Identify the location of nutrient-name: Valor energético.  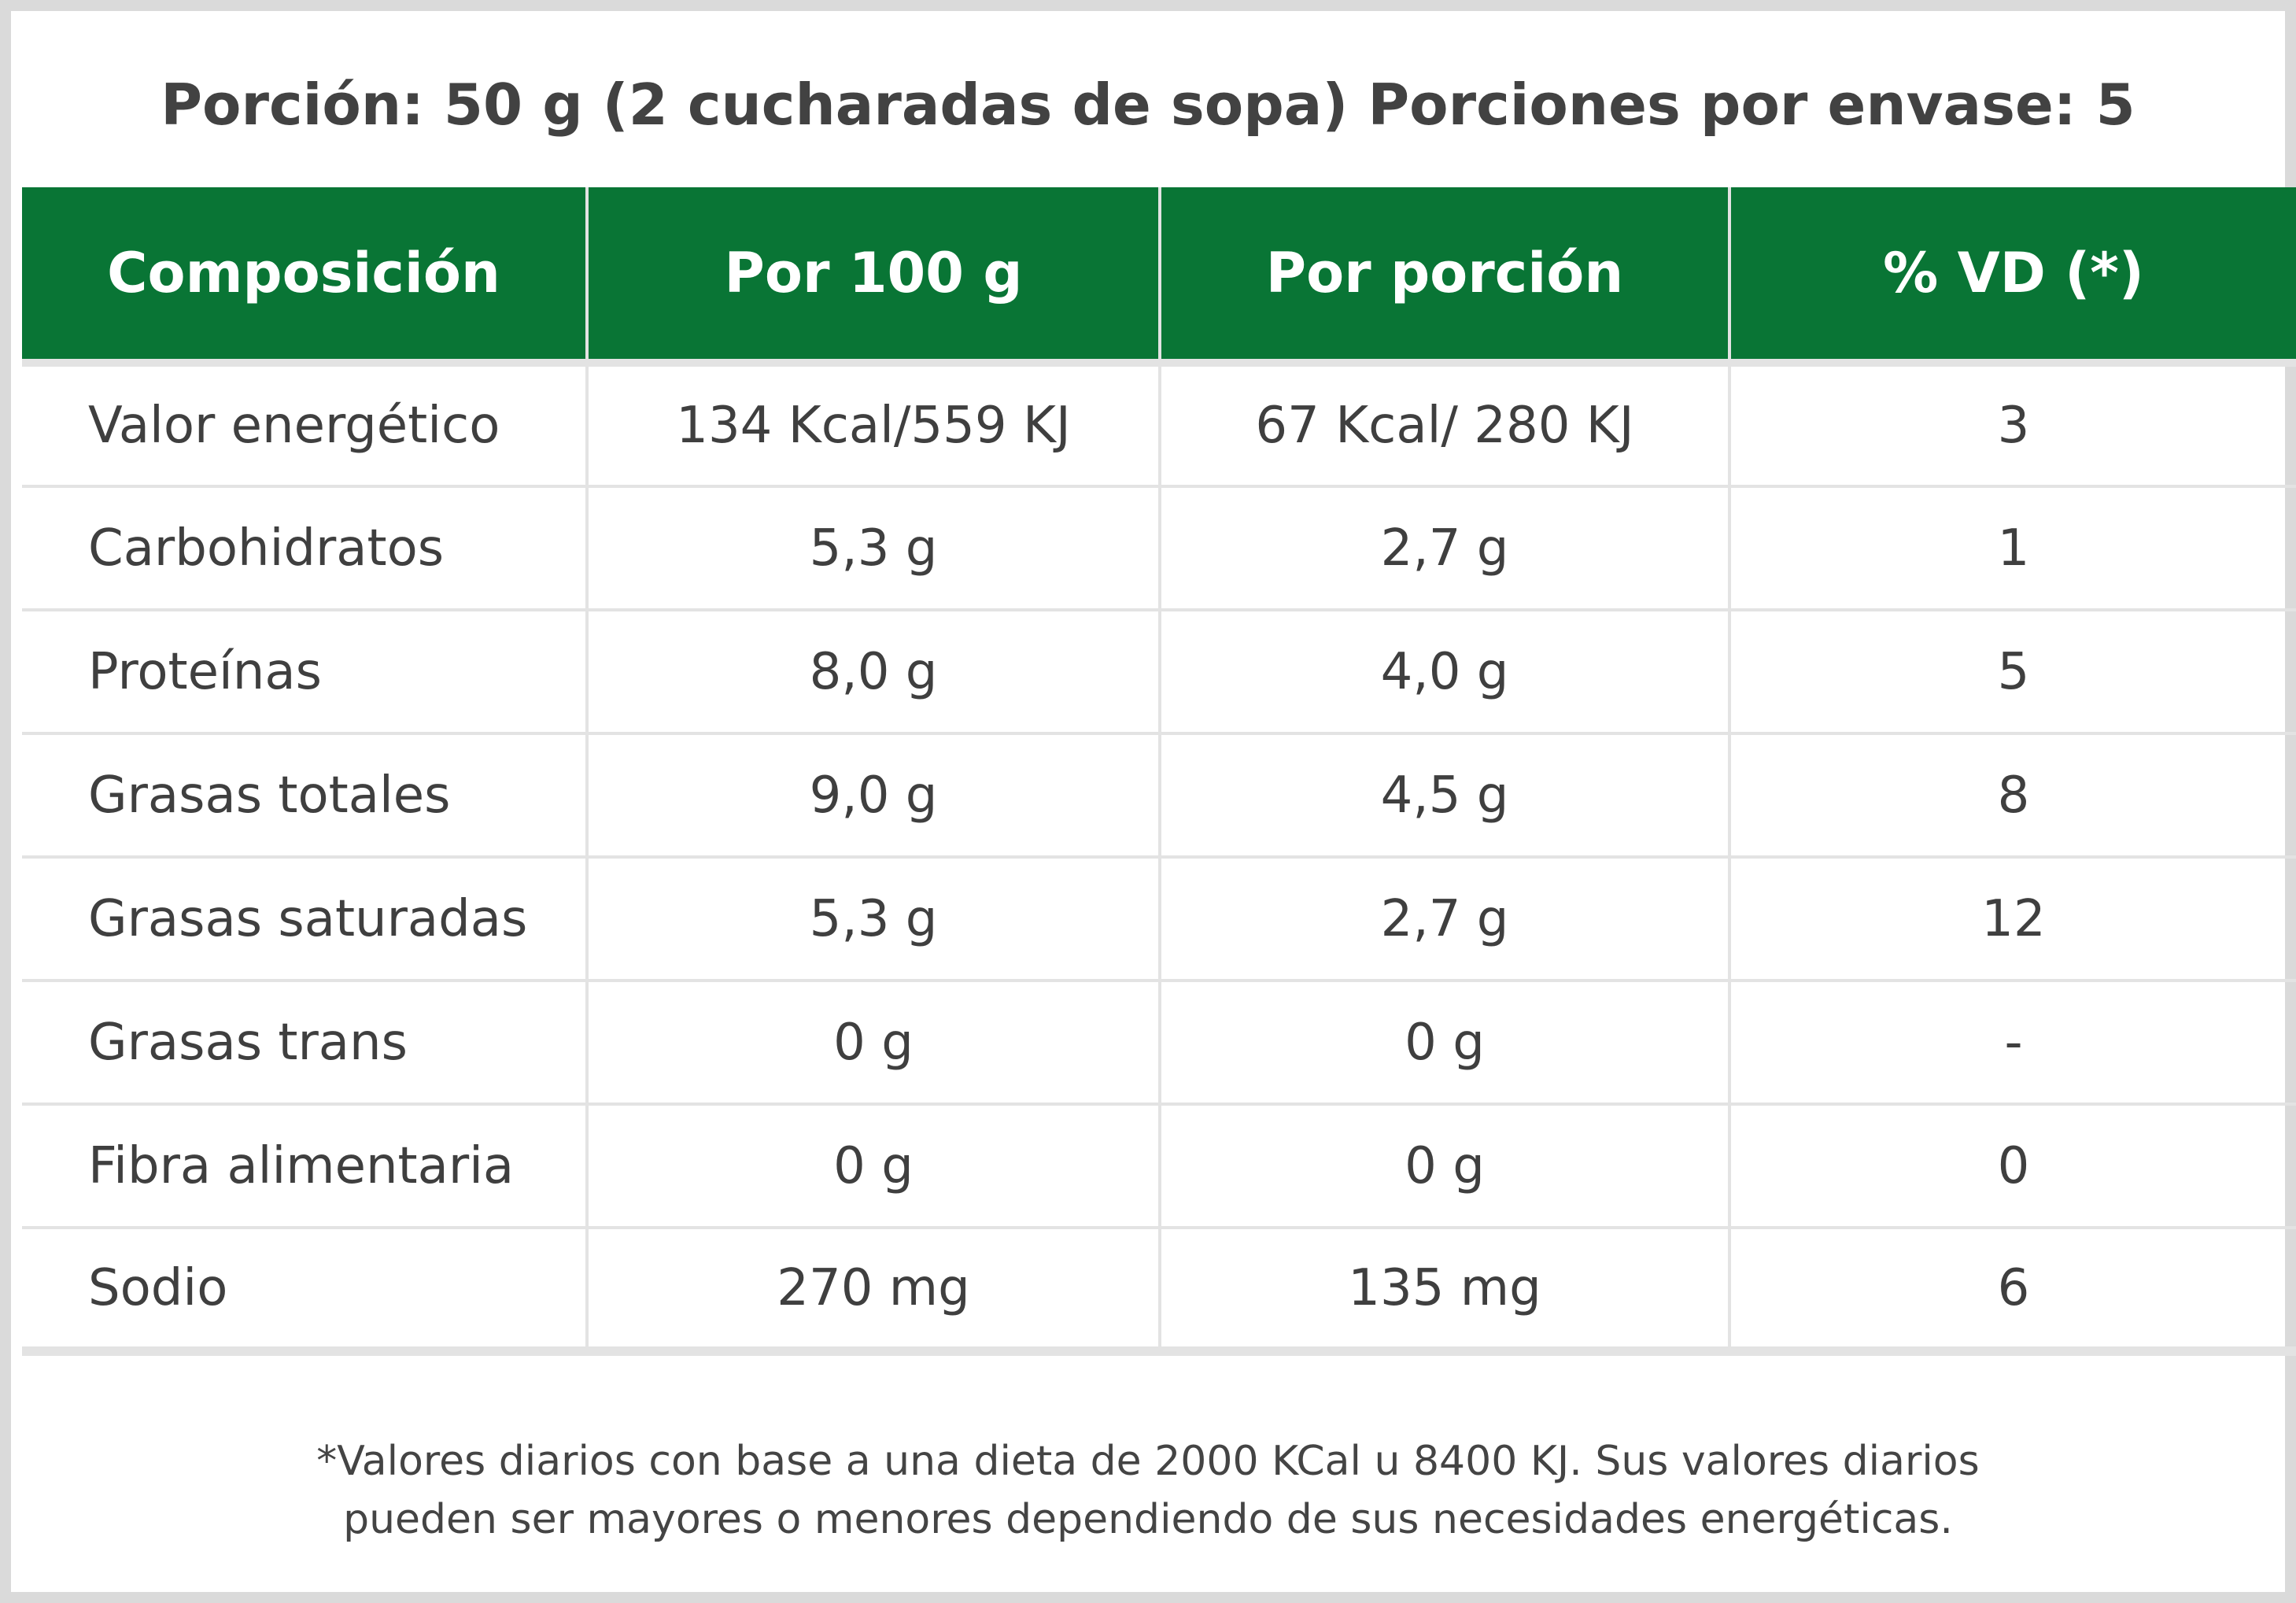
(304, 425).